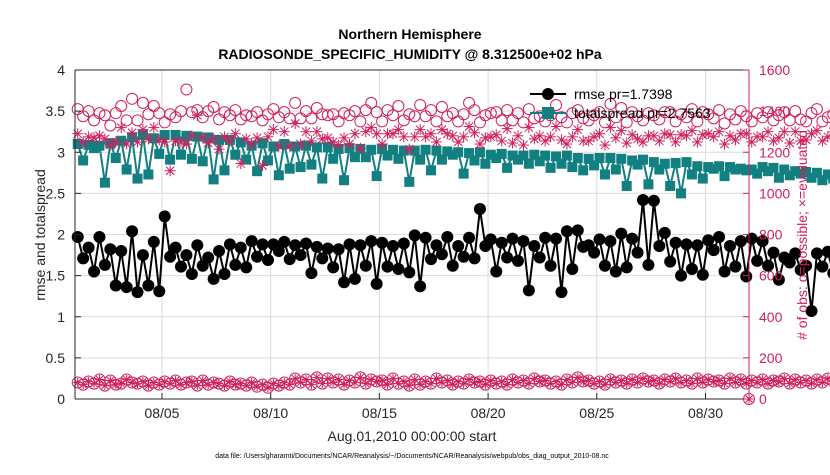 Image resolution: width=830 pixels, height=475 pixels. Describe the element at coordinates (61, 399) in the screenshot. I see `y-tick-label: 0` at that location.